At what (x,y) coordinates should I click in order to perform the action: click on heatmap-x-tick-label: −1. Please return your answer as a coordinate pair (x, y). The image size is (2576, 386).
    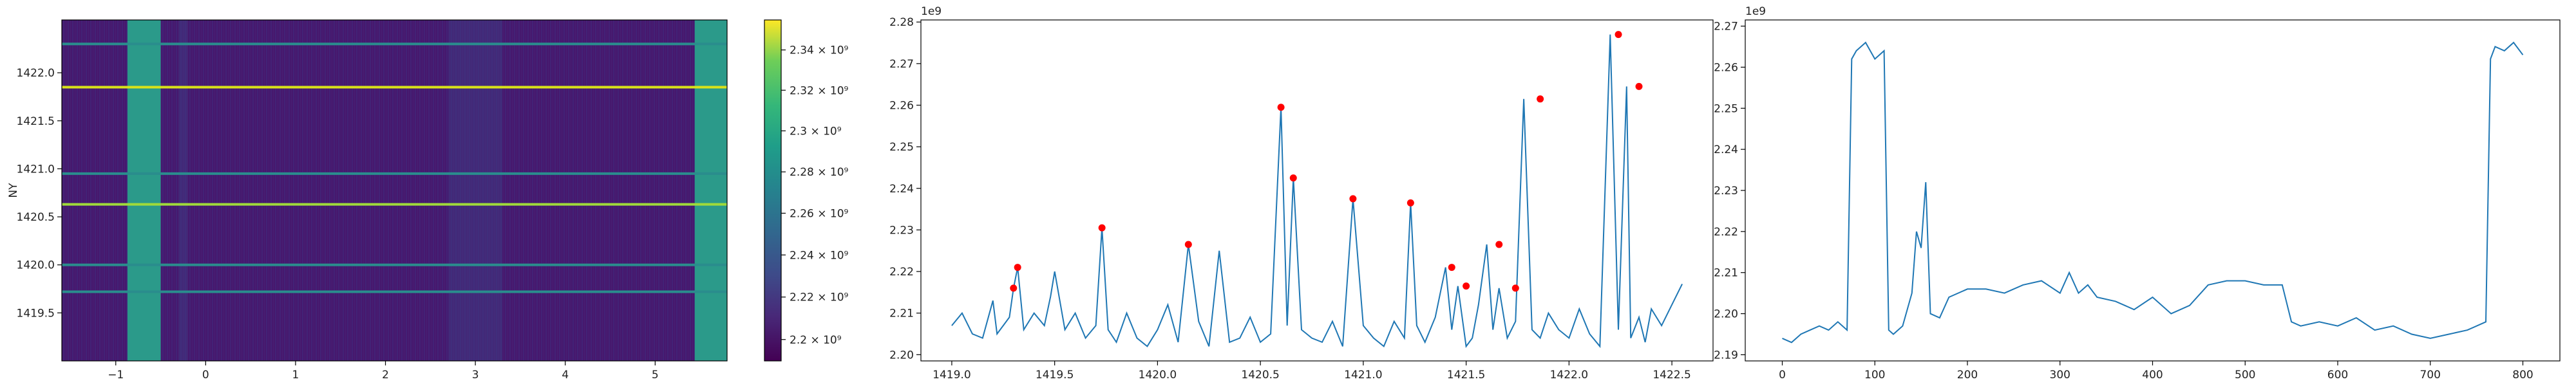
    Looking at the image, I should click on (116, 375).